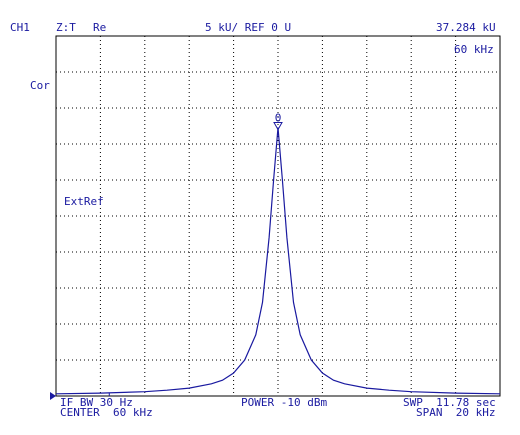 This screenshot has width=520, height=435. Describe the element at coordinates (449, 402) in the screenshot. I see `sweep-time-label: SWP 11.78 sec` at that location.